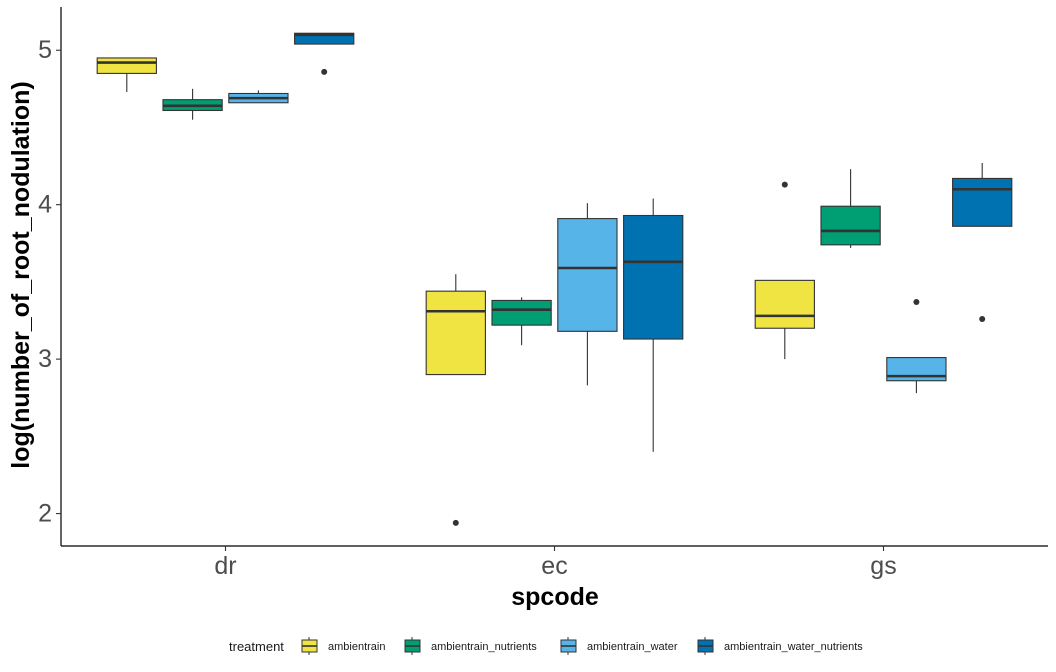 This screenshot has width=1056, height=672. Describe the element at coordinates (45, 514) in the screenshot. I see `y-tick-label: 2` at that location.